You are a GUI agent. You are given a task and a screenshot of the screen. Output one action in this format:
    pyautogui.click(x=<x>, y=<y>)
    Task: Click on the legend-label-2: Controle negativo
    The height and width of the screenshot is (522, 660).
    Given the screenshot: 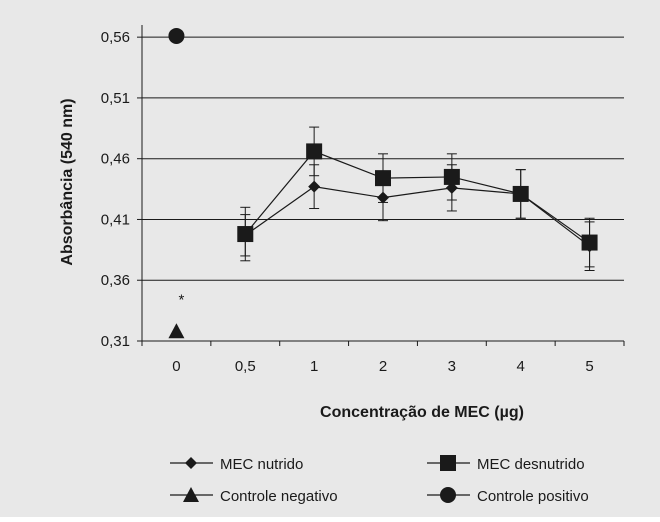 What is the action you would take?
    pyautogui.click(x=279, y=496)
    